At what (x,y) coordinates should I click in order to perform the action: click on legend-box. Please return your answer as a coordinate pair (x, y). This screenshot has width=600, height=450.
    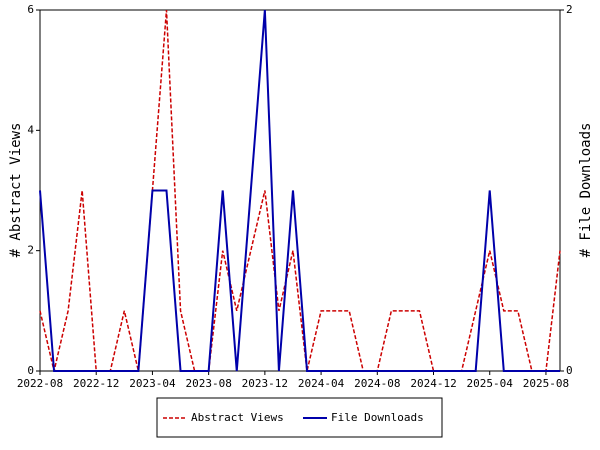
    Looking at the image, I should click on (299, 417).